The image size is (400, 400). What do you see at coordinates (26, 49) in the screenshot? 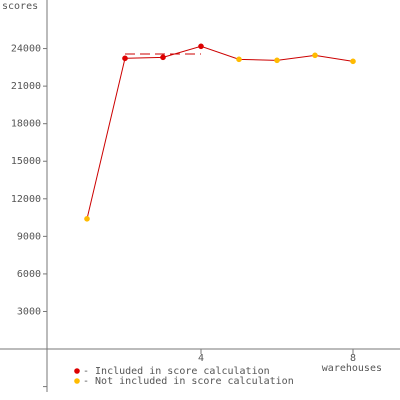
I see `y-tick-label: 24000` at bounding box center [26, 49].